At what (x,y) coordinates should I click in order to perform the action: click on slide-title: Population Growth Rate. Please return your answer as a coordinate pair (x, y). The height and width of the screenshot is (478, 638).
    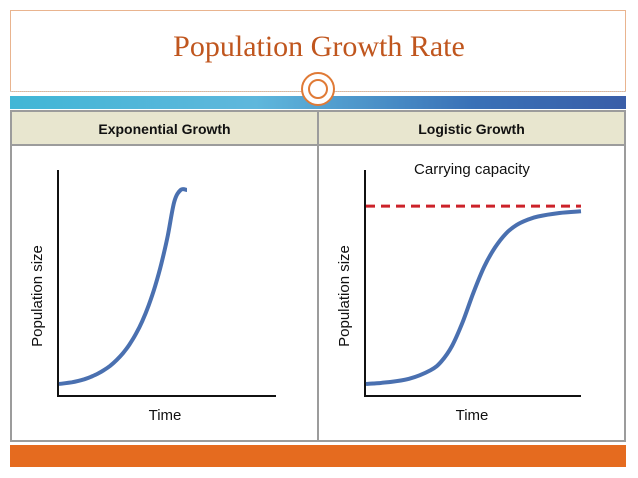
    Looking at the image, I should click on (319, 46).